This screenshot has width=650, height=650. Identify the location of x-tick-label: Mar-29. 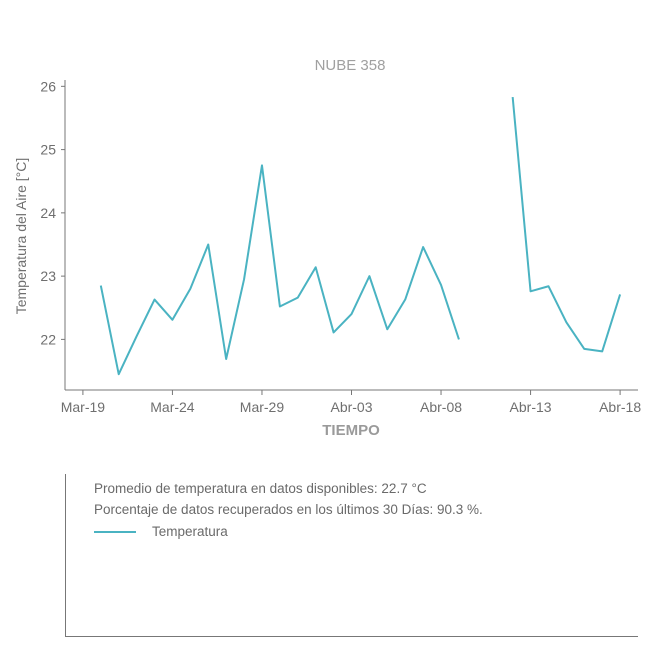
(262, 407).